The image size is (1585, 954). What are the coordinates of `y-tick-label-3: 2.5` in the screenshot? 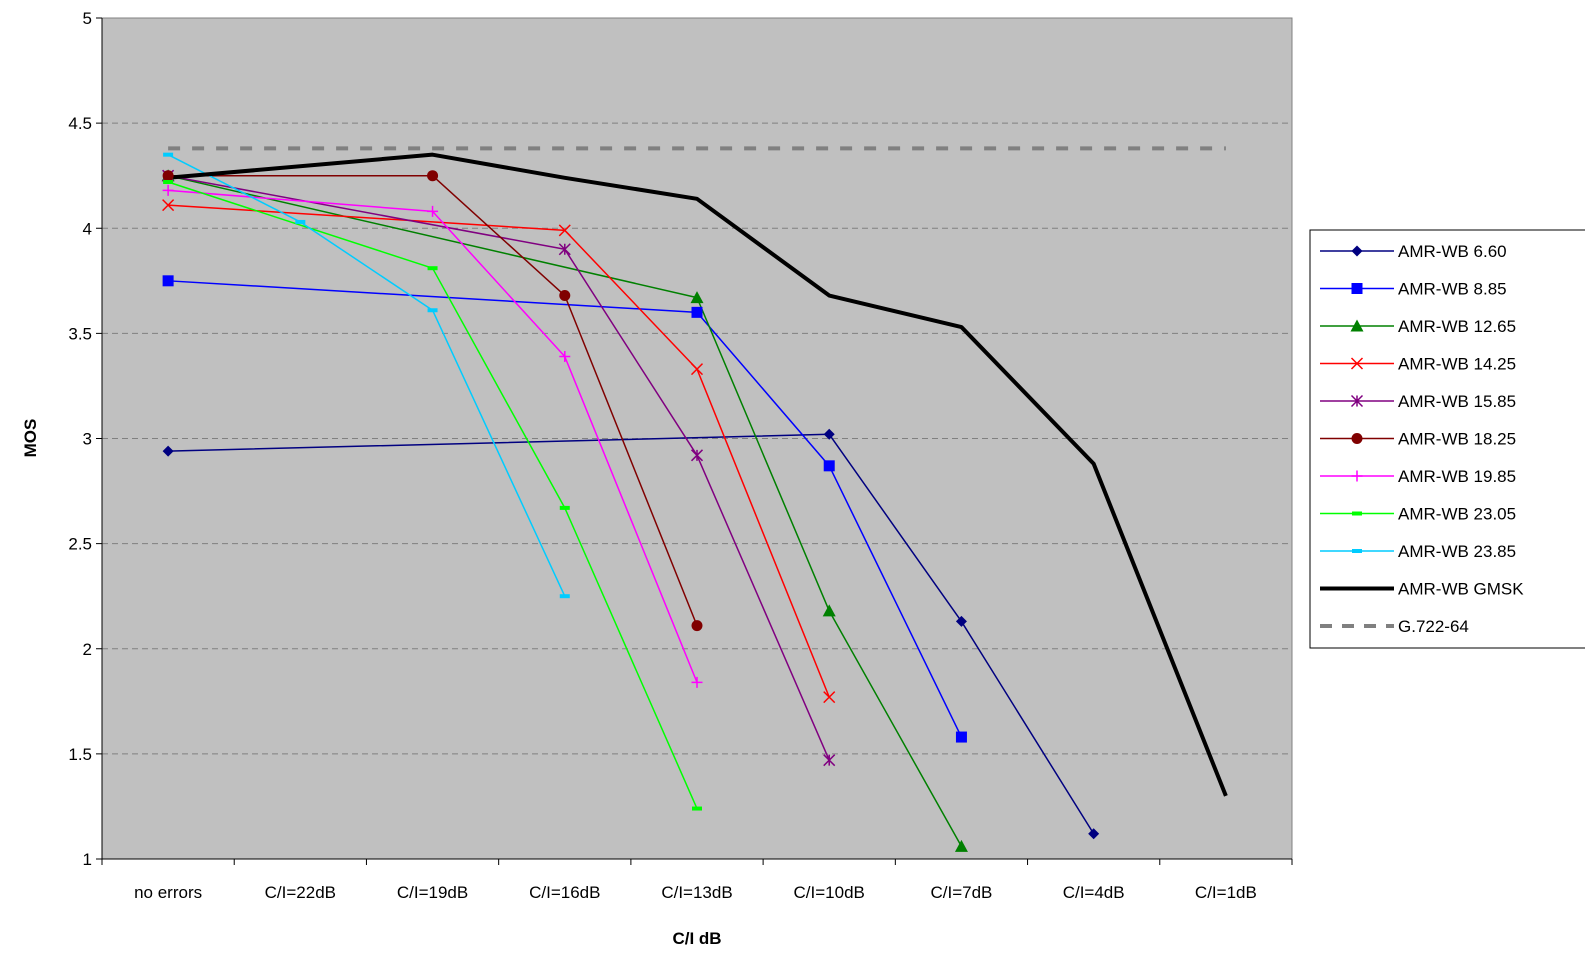 It's located at (80, 544).